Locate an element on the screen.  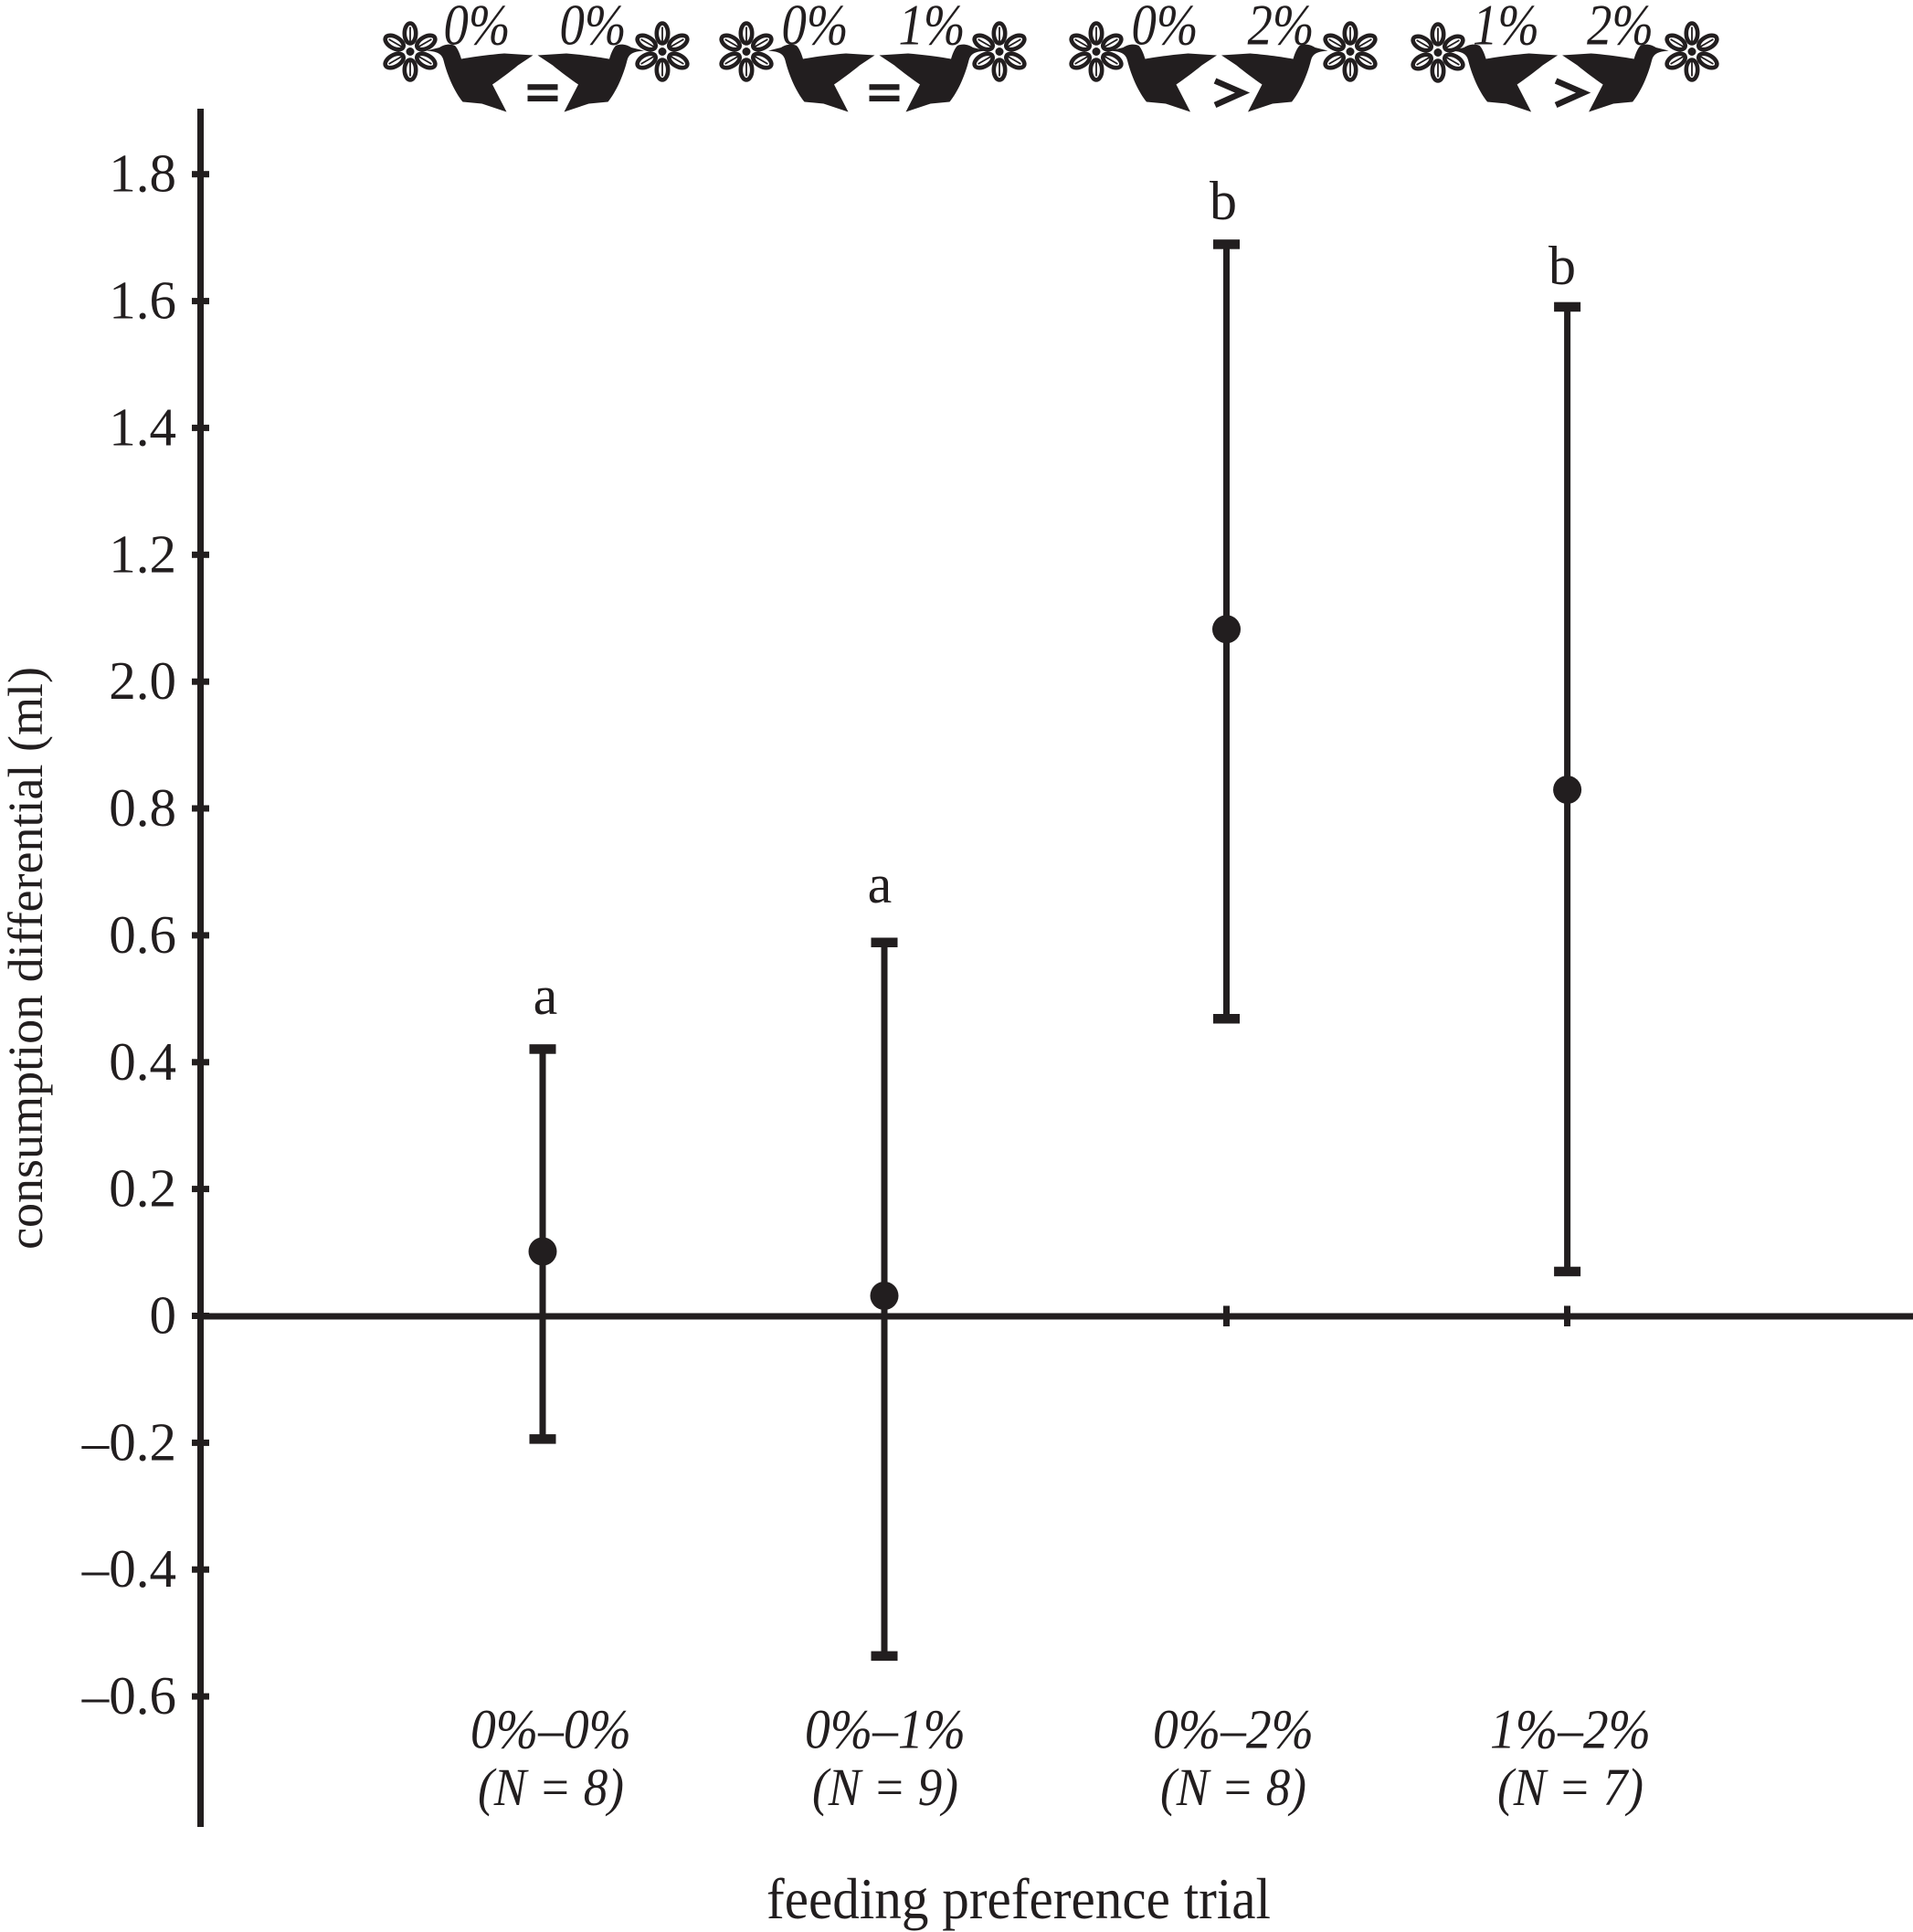
svg-text: (N = 7) is located at coordinates (1570, 1788).